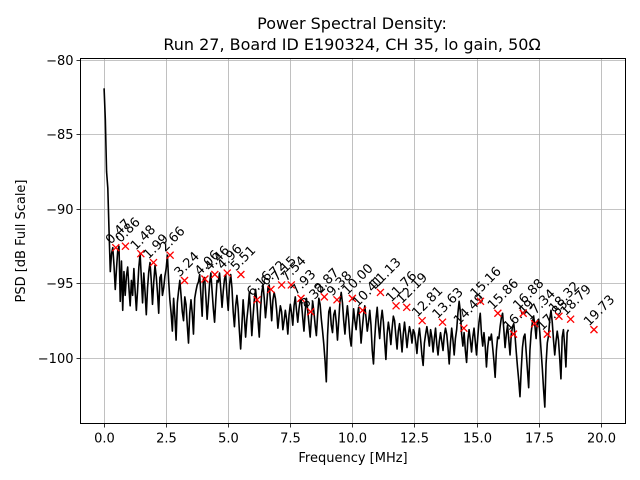 This screenshot has width=640, height=480. I want to click on y-tick-label: −100, so click(56, 359).